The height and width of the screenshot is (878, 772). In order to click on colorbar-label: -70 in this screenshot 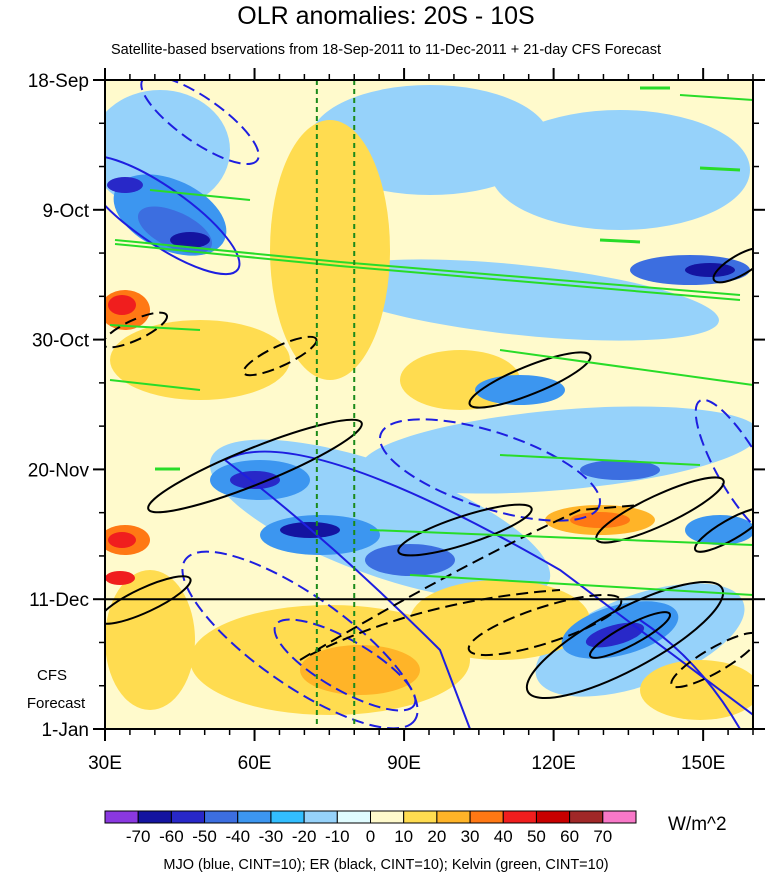, I will do `click(138, 836)`.